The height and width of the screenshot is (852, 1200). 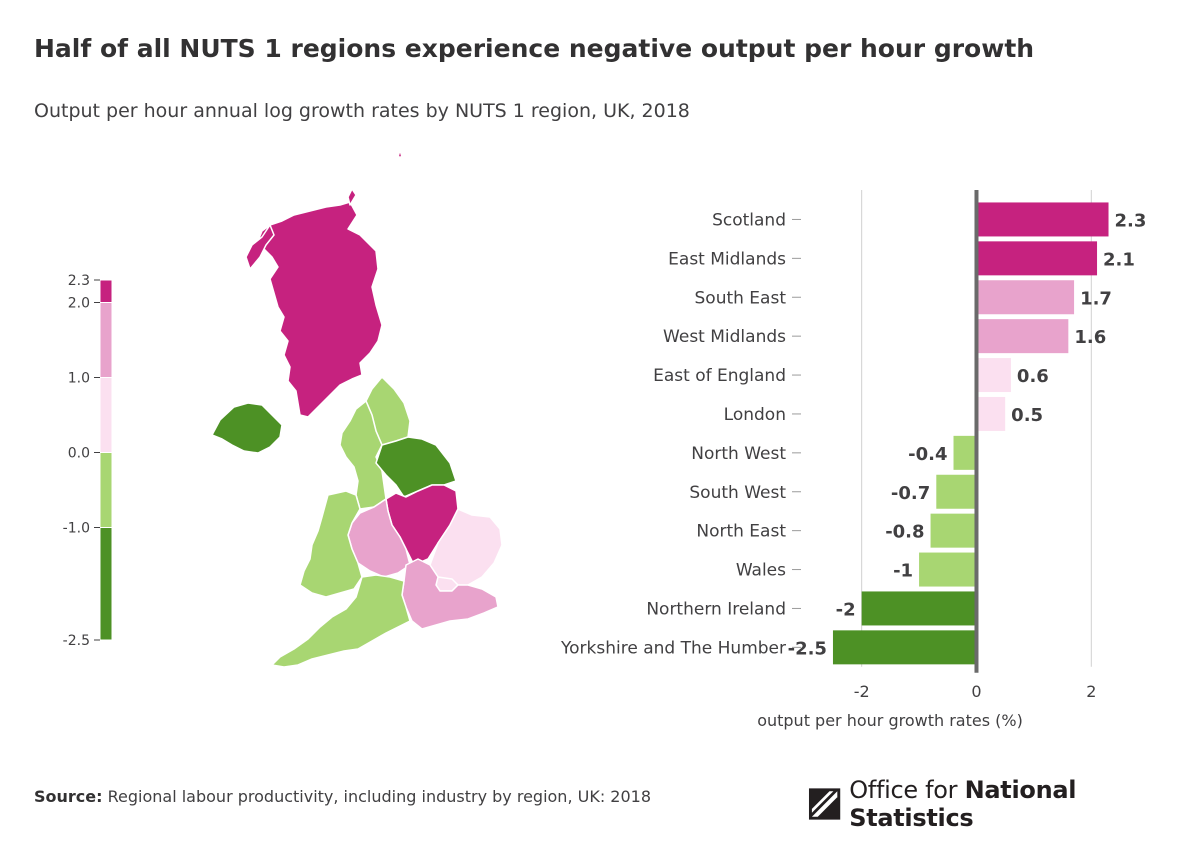 I want to click on legend-tick-label: 1.0, so click(x=79, y=379).